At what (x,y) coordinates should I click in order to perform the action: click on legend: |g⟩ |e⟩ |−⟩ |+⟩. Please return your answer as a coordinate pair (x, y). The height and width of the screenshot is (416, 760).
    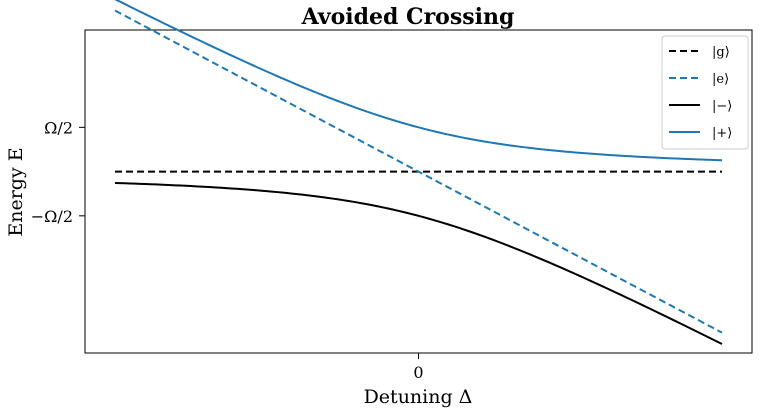
    Looking at the image, I should click on (705, 92).